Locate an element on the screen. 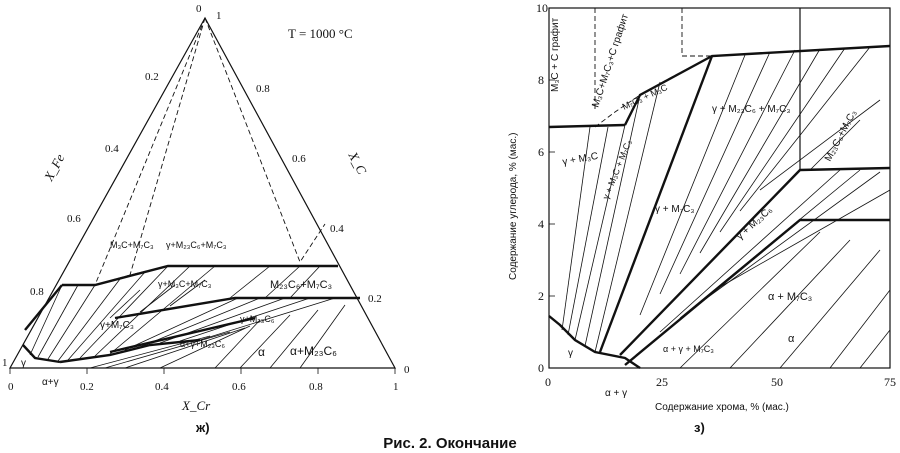 The image size is (900, 453). section-y-tick-2: 2 is located at coordinates (541, 296).